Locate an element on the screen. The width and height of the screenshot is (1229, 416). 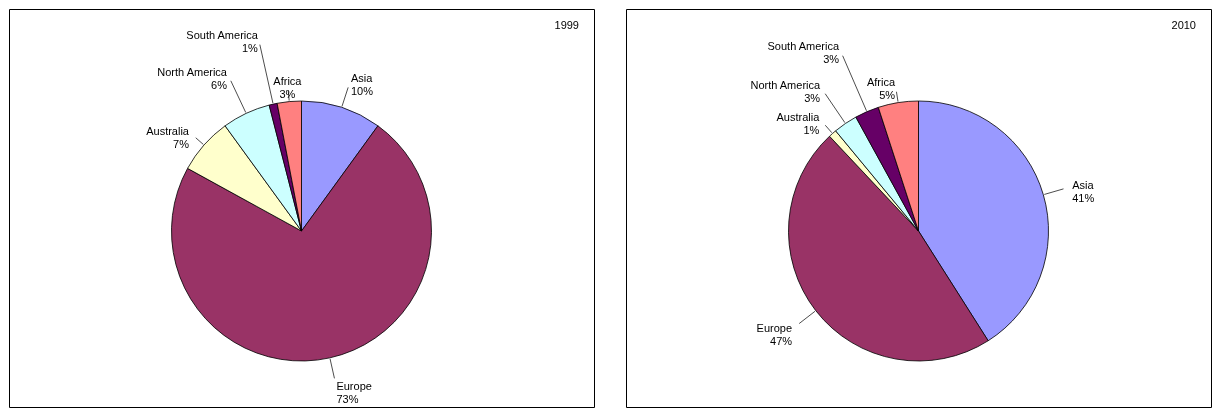
data-label: 6% is located at coordinates (219, 84).